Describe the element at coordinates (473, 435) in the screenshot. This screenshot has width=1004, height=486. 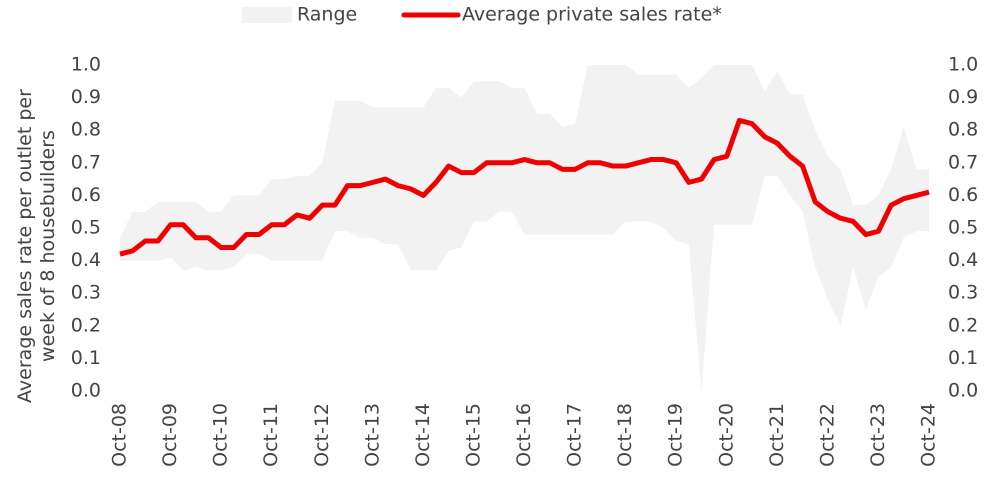
I see `x-tick-label: Oct-15` at that location.